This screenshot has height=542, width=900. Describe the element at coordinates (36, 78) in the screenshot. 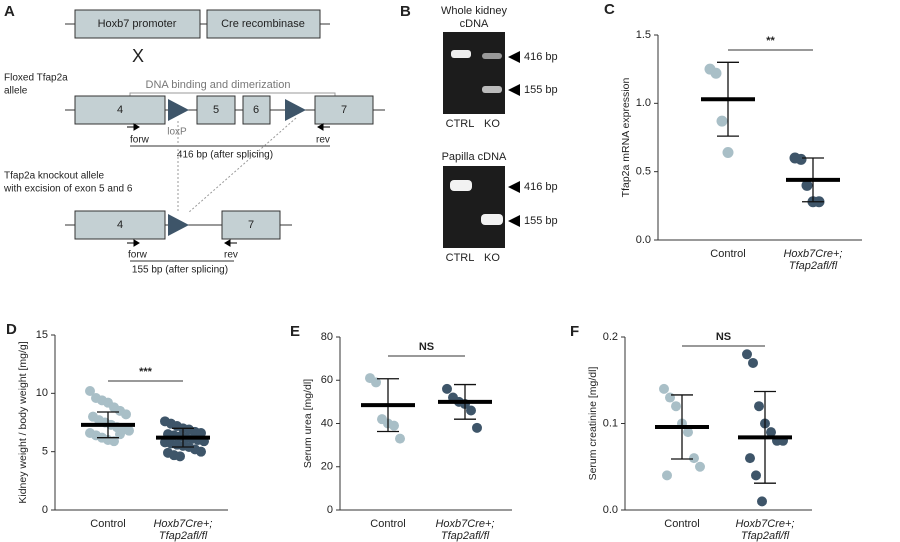

I see `allele-label: Floxed Tfap2a` at that location.